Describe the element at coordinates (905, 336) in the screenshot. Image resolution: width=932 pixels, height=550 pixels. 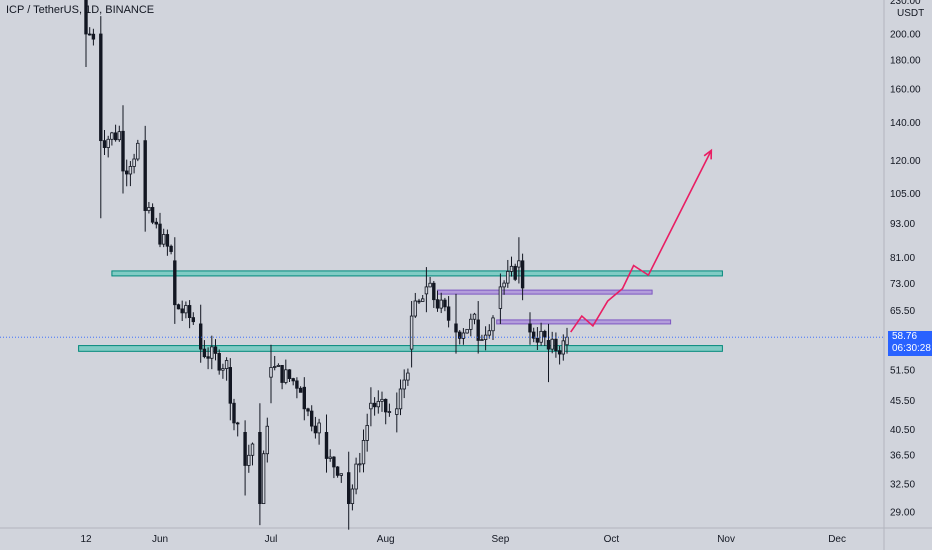
I see `current-price: 58.76` at that location.